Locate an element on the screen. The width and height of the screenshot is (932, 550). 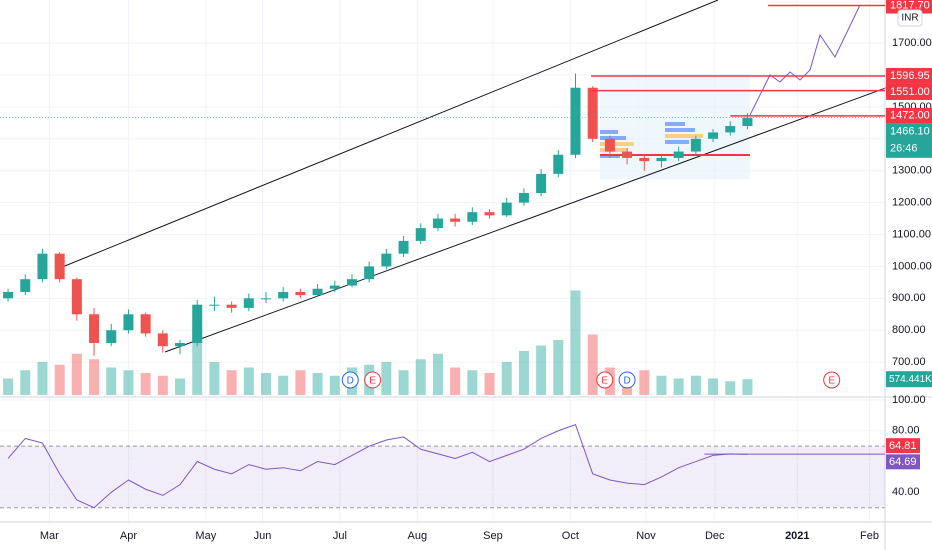
price-label: 1817.70 is located at coordinates (910, 5).